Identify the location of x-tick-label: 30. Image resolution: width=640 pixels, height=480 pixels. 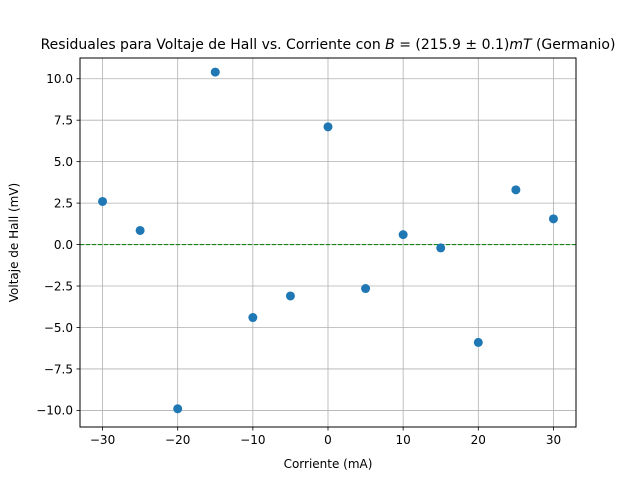
(553, 440).